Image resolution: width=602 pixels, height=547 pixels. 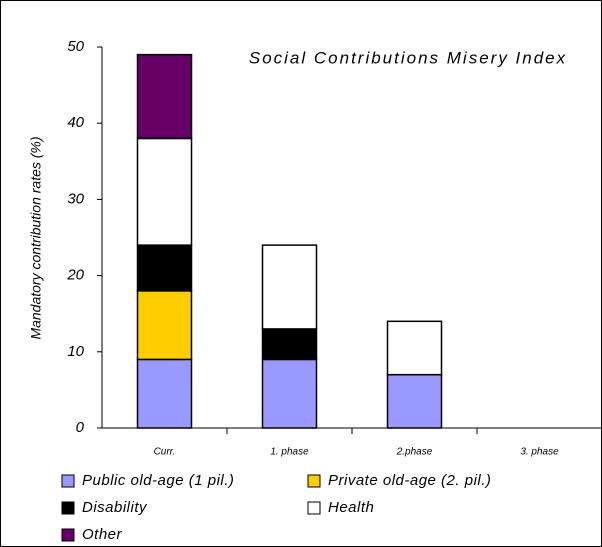 What do you see at coordinates (75, 198) in the screenshot?
I see `y-tick-label: 30` at bounding box center [75, 198].